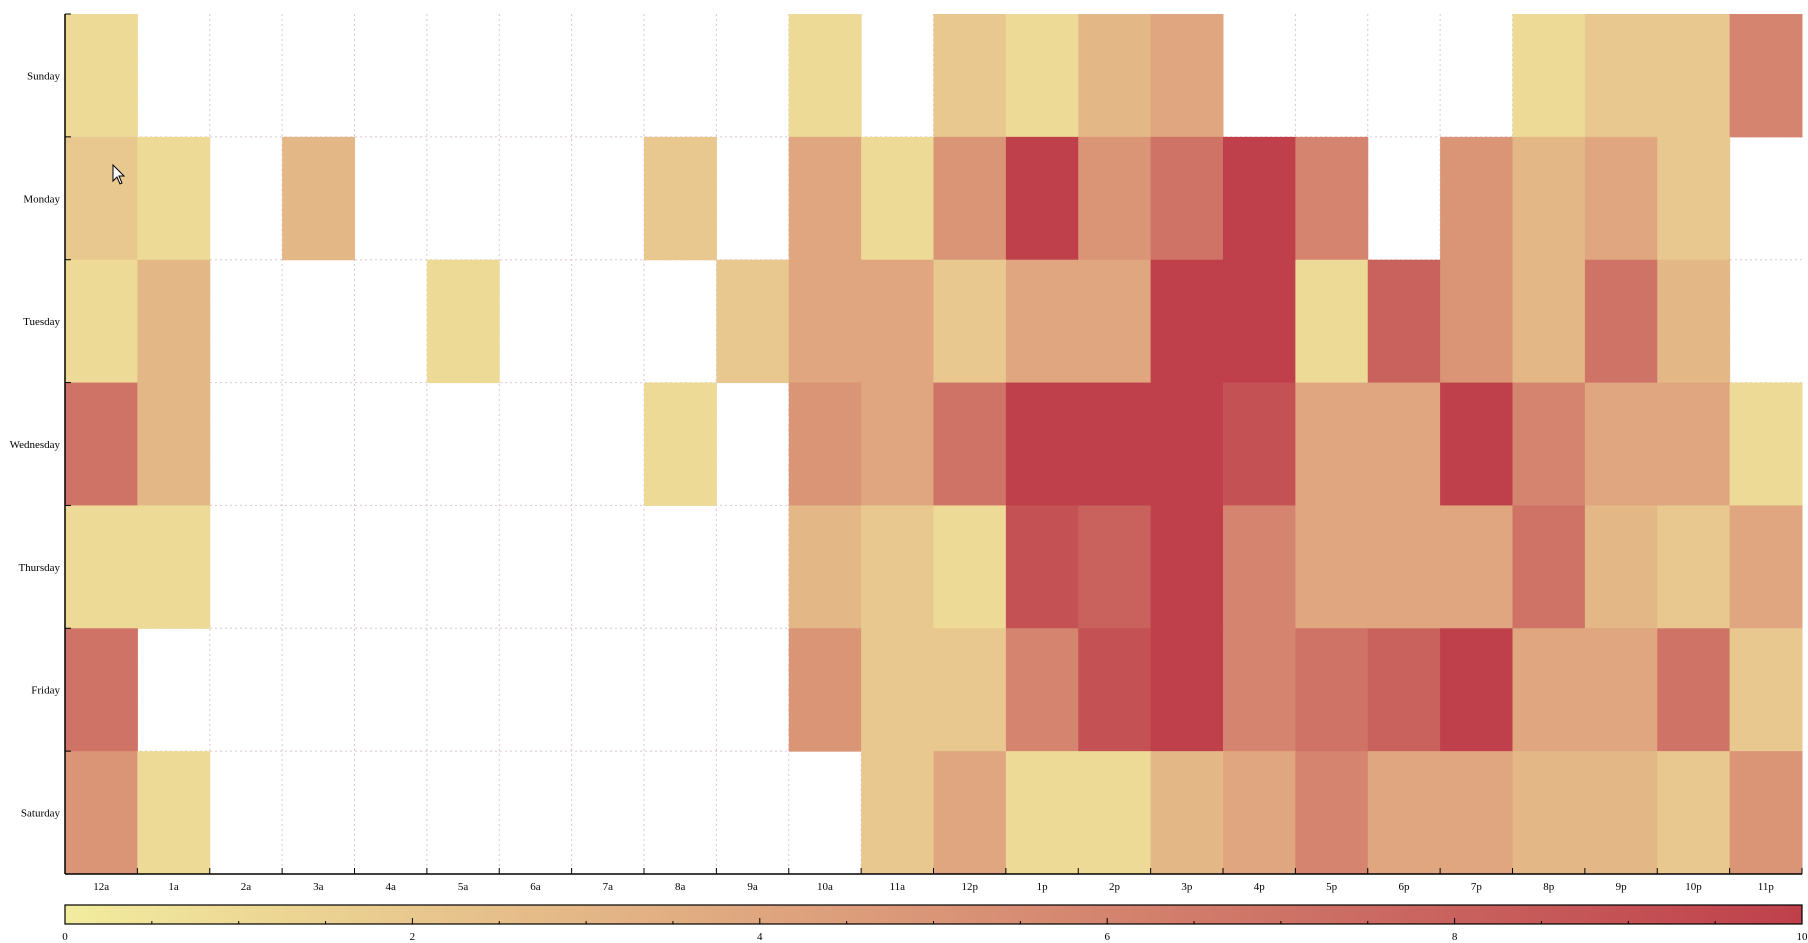 The image size is (1808, 943). Describe the element at coordinates (413, 937) in the screenshot. I see `colorbar-tick-label: 2` at that location.